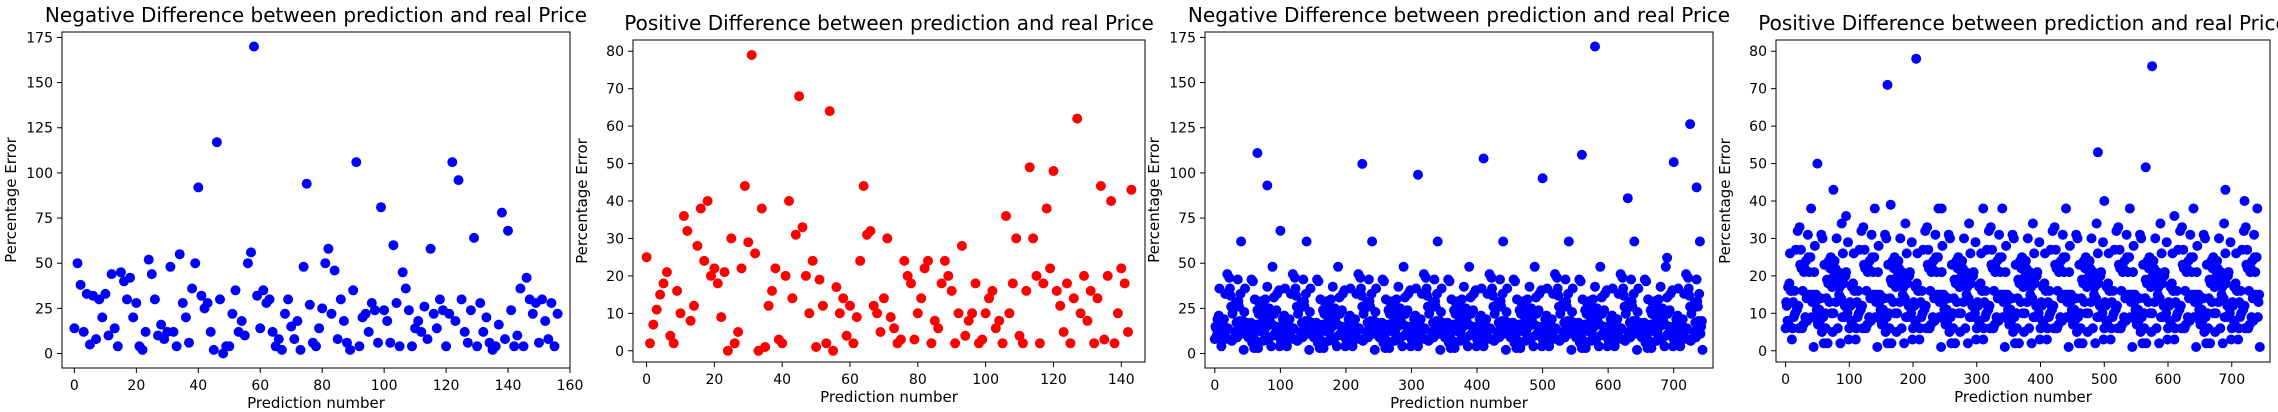 This screenshot has height=412, width=2278. Describe the element at coordinates (570, 386) in the screenshot. I see `x-tick-label: 160` at that location.